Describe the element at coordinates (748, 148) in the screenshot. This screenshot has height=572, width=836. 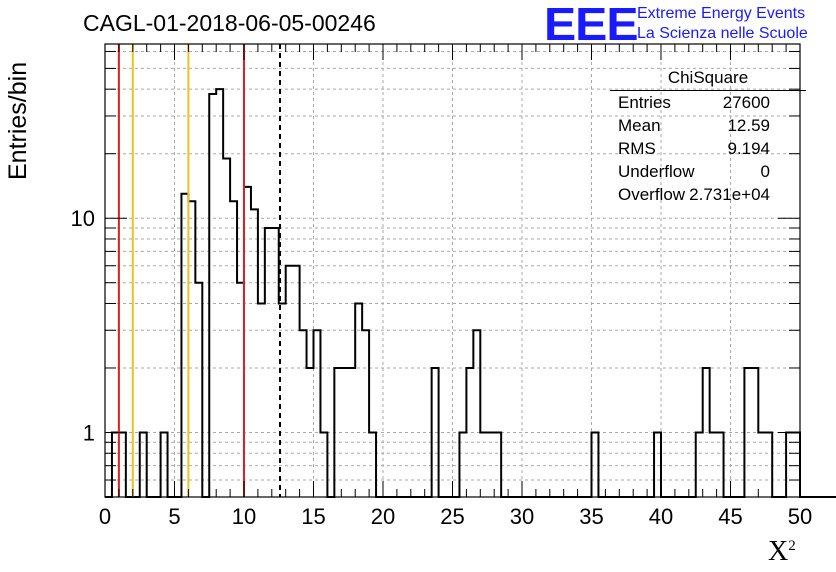
I see `stats-value: 9.194` at that location.